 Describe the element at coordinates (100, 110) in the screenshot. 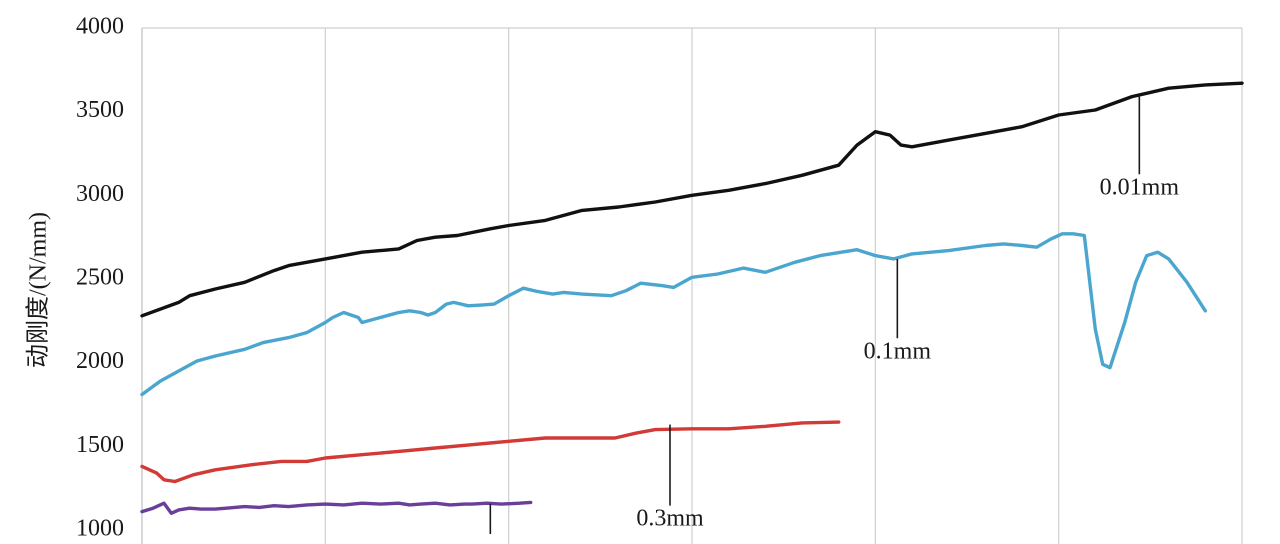

I see `y-tick-label: 3500` at that location.